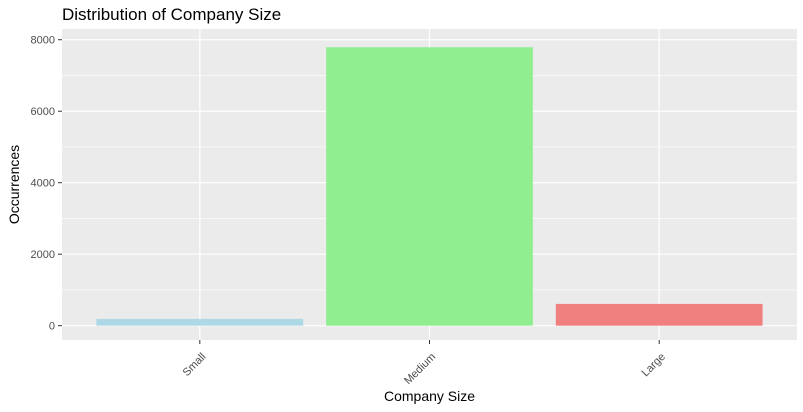 This screenshot has height=412, width=803. What do you see at coordinates (200, 322) in the screenshot?
I see `bar-small` at bounding box center [200, 322].